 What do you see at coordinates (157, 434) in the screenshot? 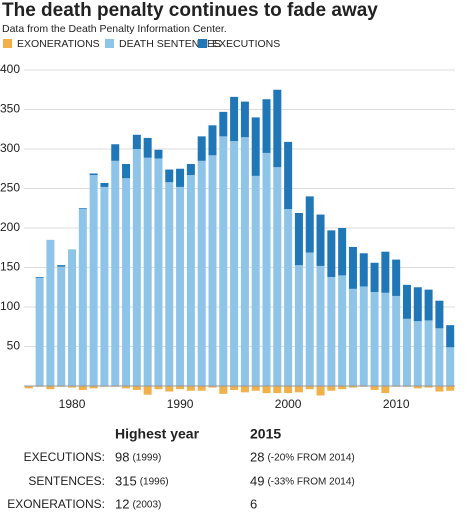
I see `table-header: Highest year` at bounding box center [157, 434].